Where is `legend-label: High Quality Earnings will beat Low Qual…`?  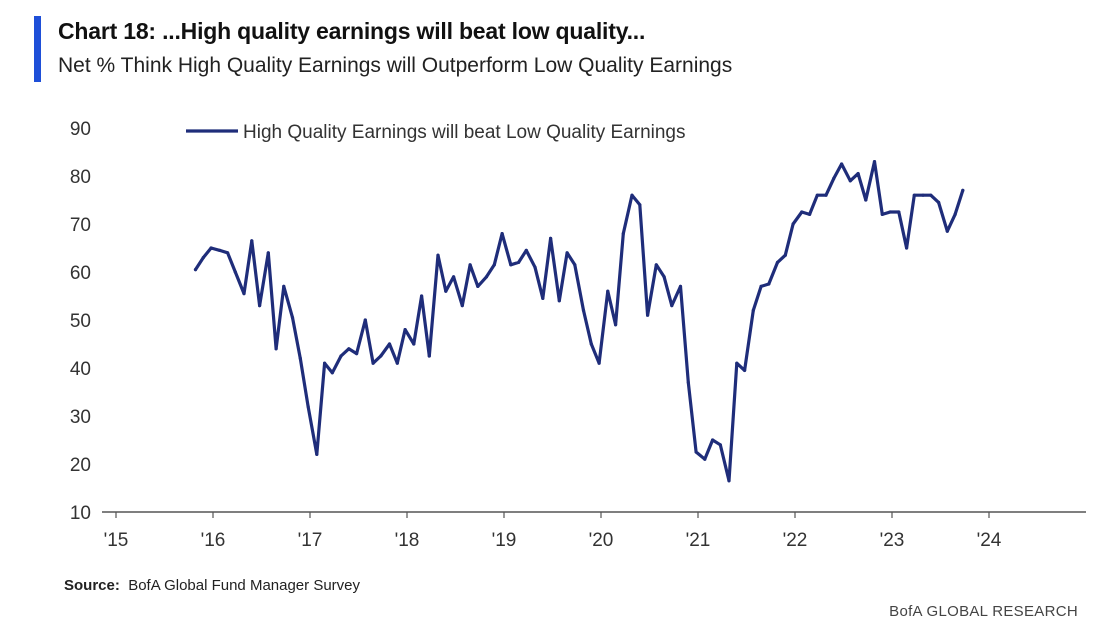
legend-label: High Quality Earnings will beat Low Qual… is located at coordinates (464, 132).